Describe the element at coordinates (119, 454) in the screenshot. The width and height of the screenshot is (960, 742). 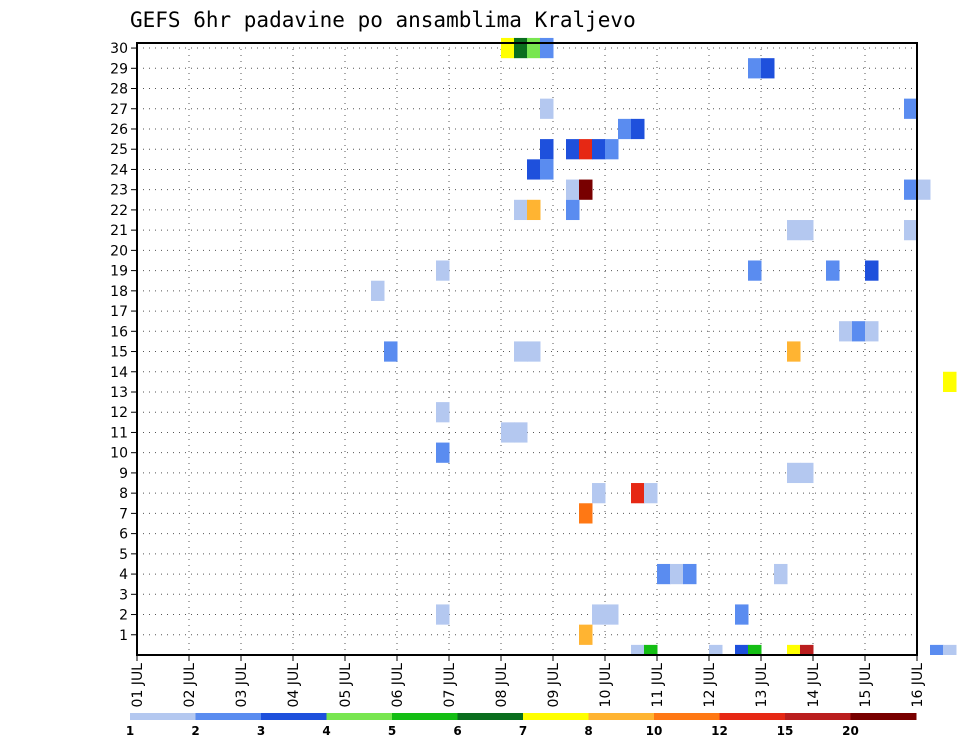
I see `y-tick-label: 10` at that location.